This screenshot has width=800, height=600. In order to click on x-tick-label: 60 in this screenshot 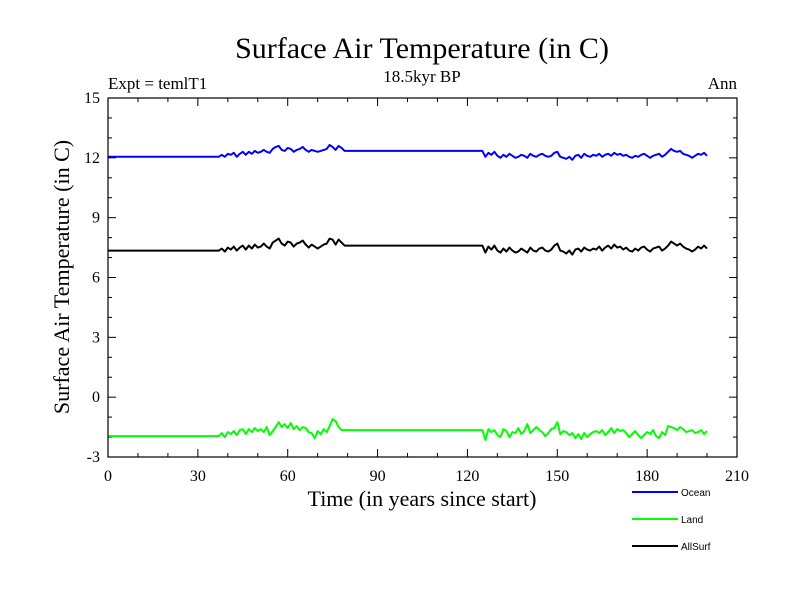, I will do `click(288, 476)`.